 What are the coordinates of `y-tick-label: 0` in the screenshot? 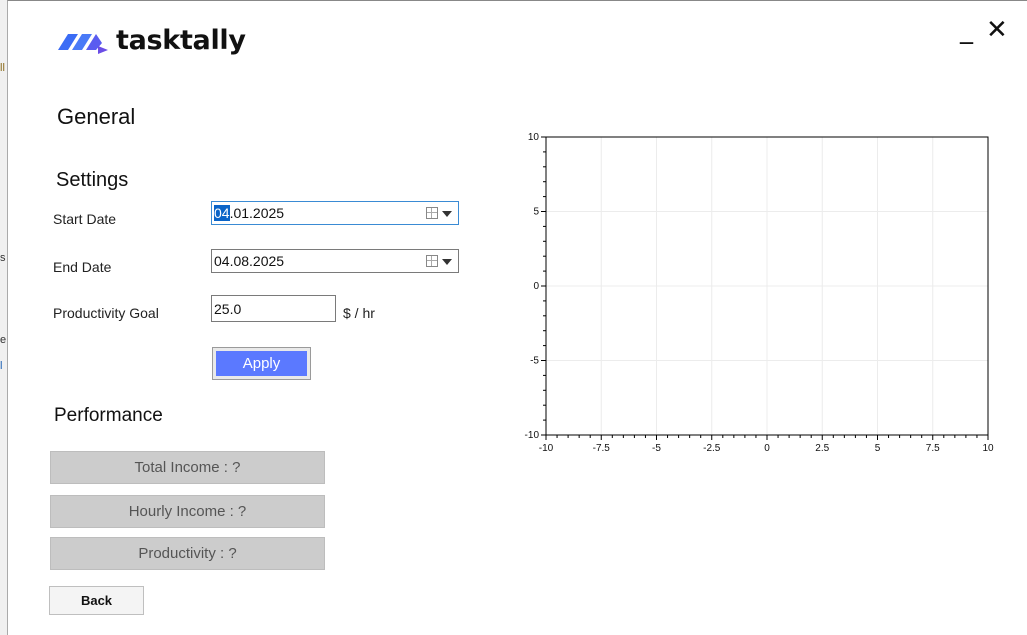 It's located at (536, 286).